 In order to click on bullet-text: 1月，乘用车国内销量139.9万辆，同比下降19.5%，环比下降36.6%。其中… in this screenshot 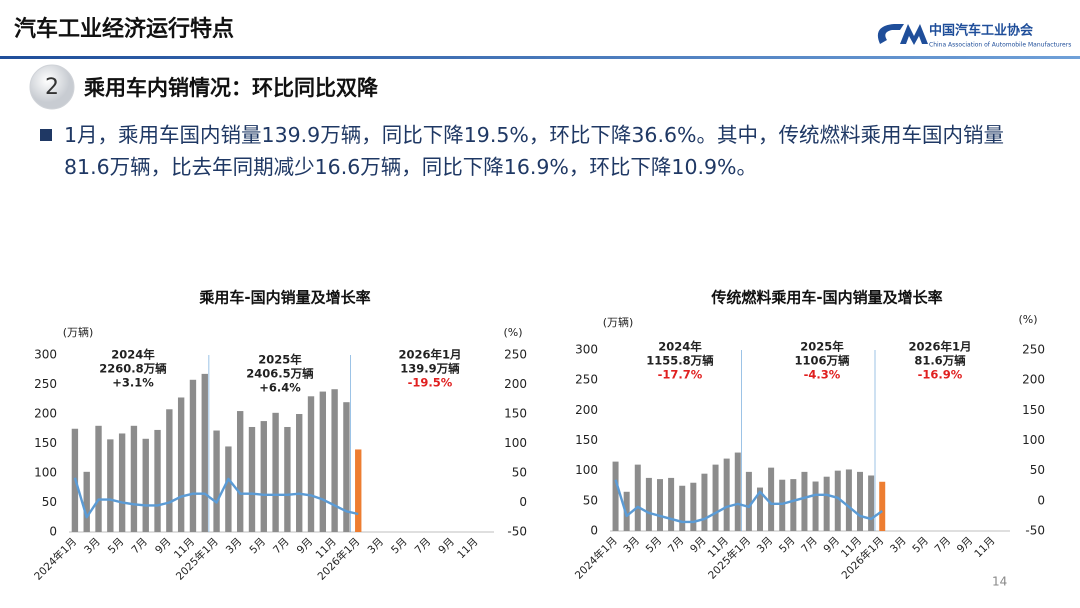, I will do `click(534, 151)`.